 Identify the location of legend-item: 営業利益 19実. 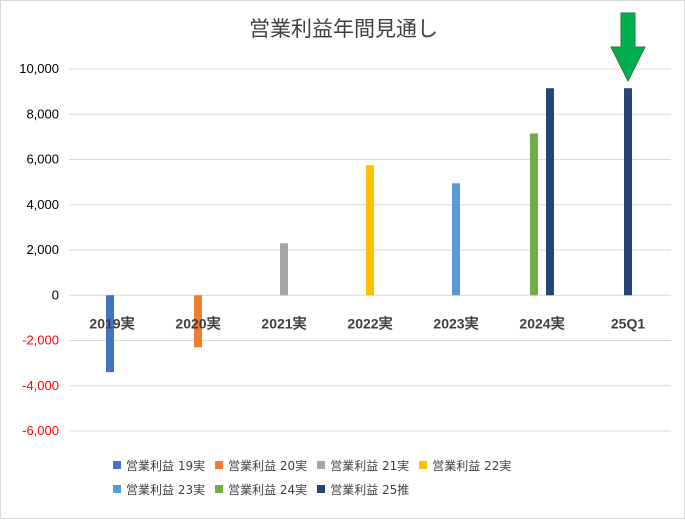
(159, 465).